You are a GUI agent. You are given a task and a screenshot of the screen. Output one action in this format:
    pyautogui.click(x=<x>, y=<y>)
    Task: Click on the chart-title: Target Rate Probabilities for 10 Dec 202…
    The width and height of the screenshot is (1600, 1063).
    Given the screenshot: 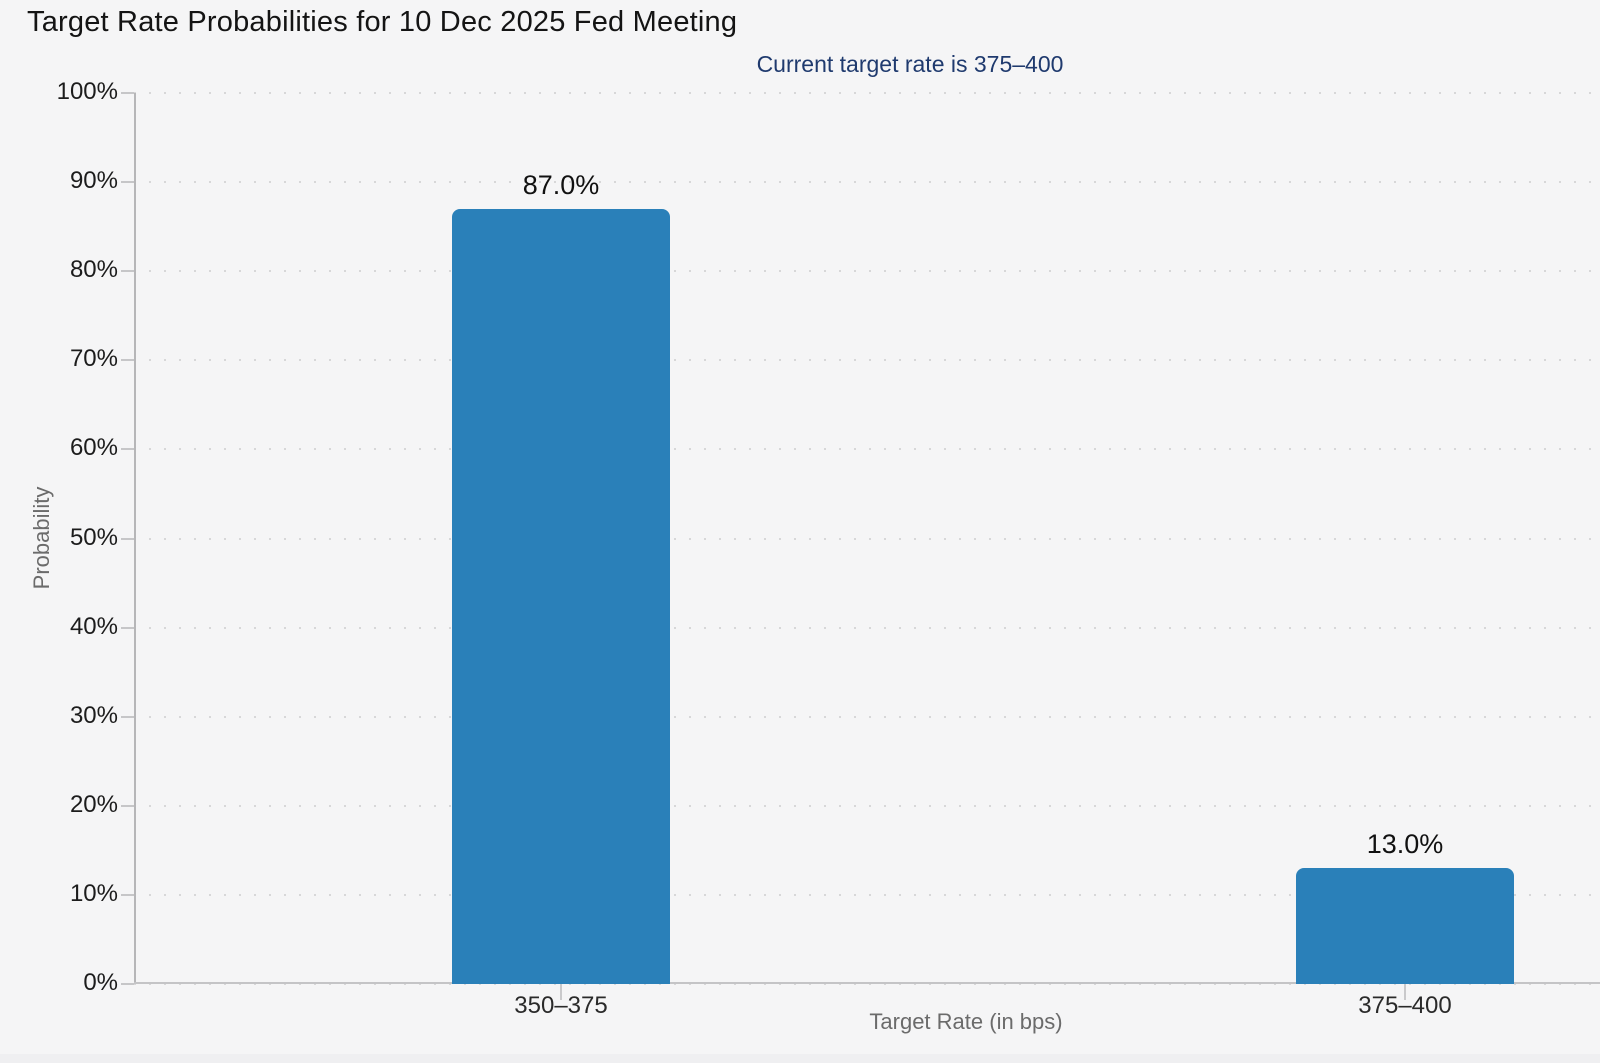 What is the action you would take?
    pyautogui.click(x=382, y=22)
    